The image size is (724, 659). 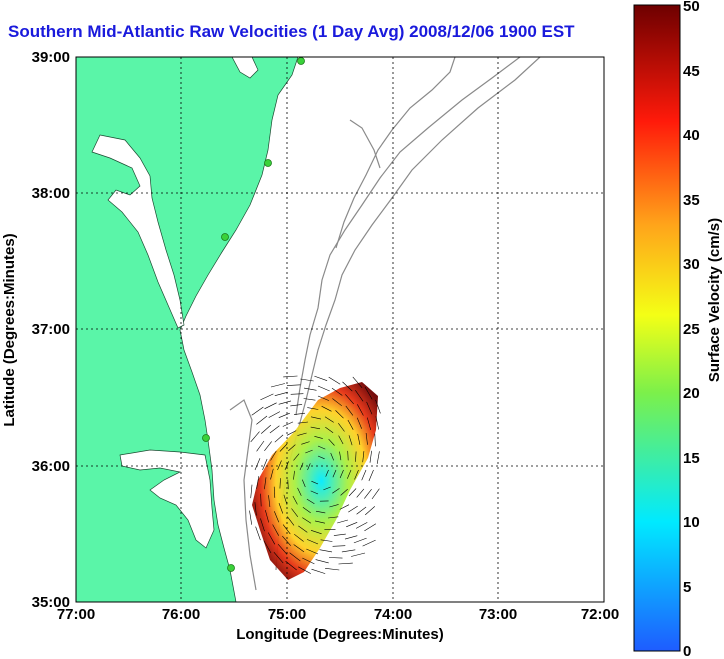 What do you see at coordinates (9, 329) in the screenshot?
I see `y-axis-label: Latitude (Degrees:Minutes)` at bounding box center [9, 329].